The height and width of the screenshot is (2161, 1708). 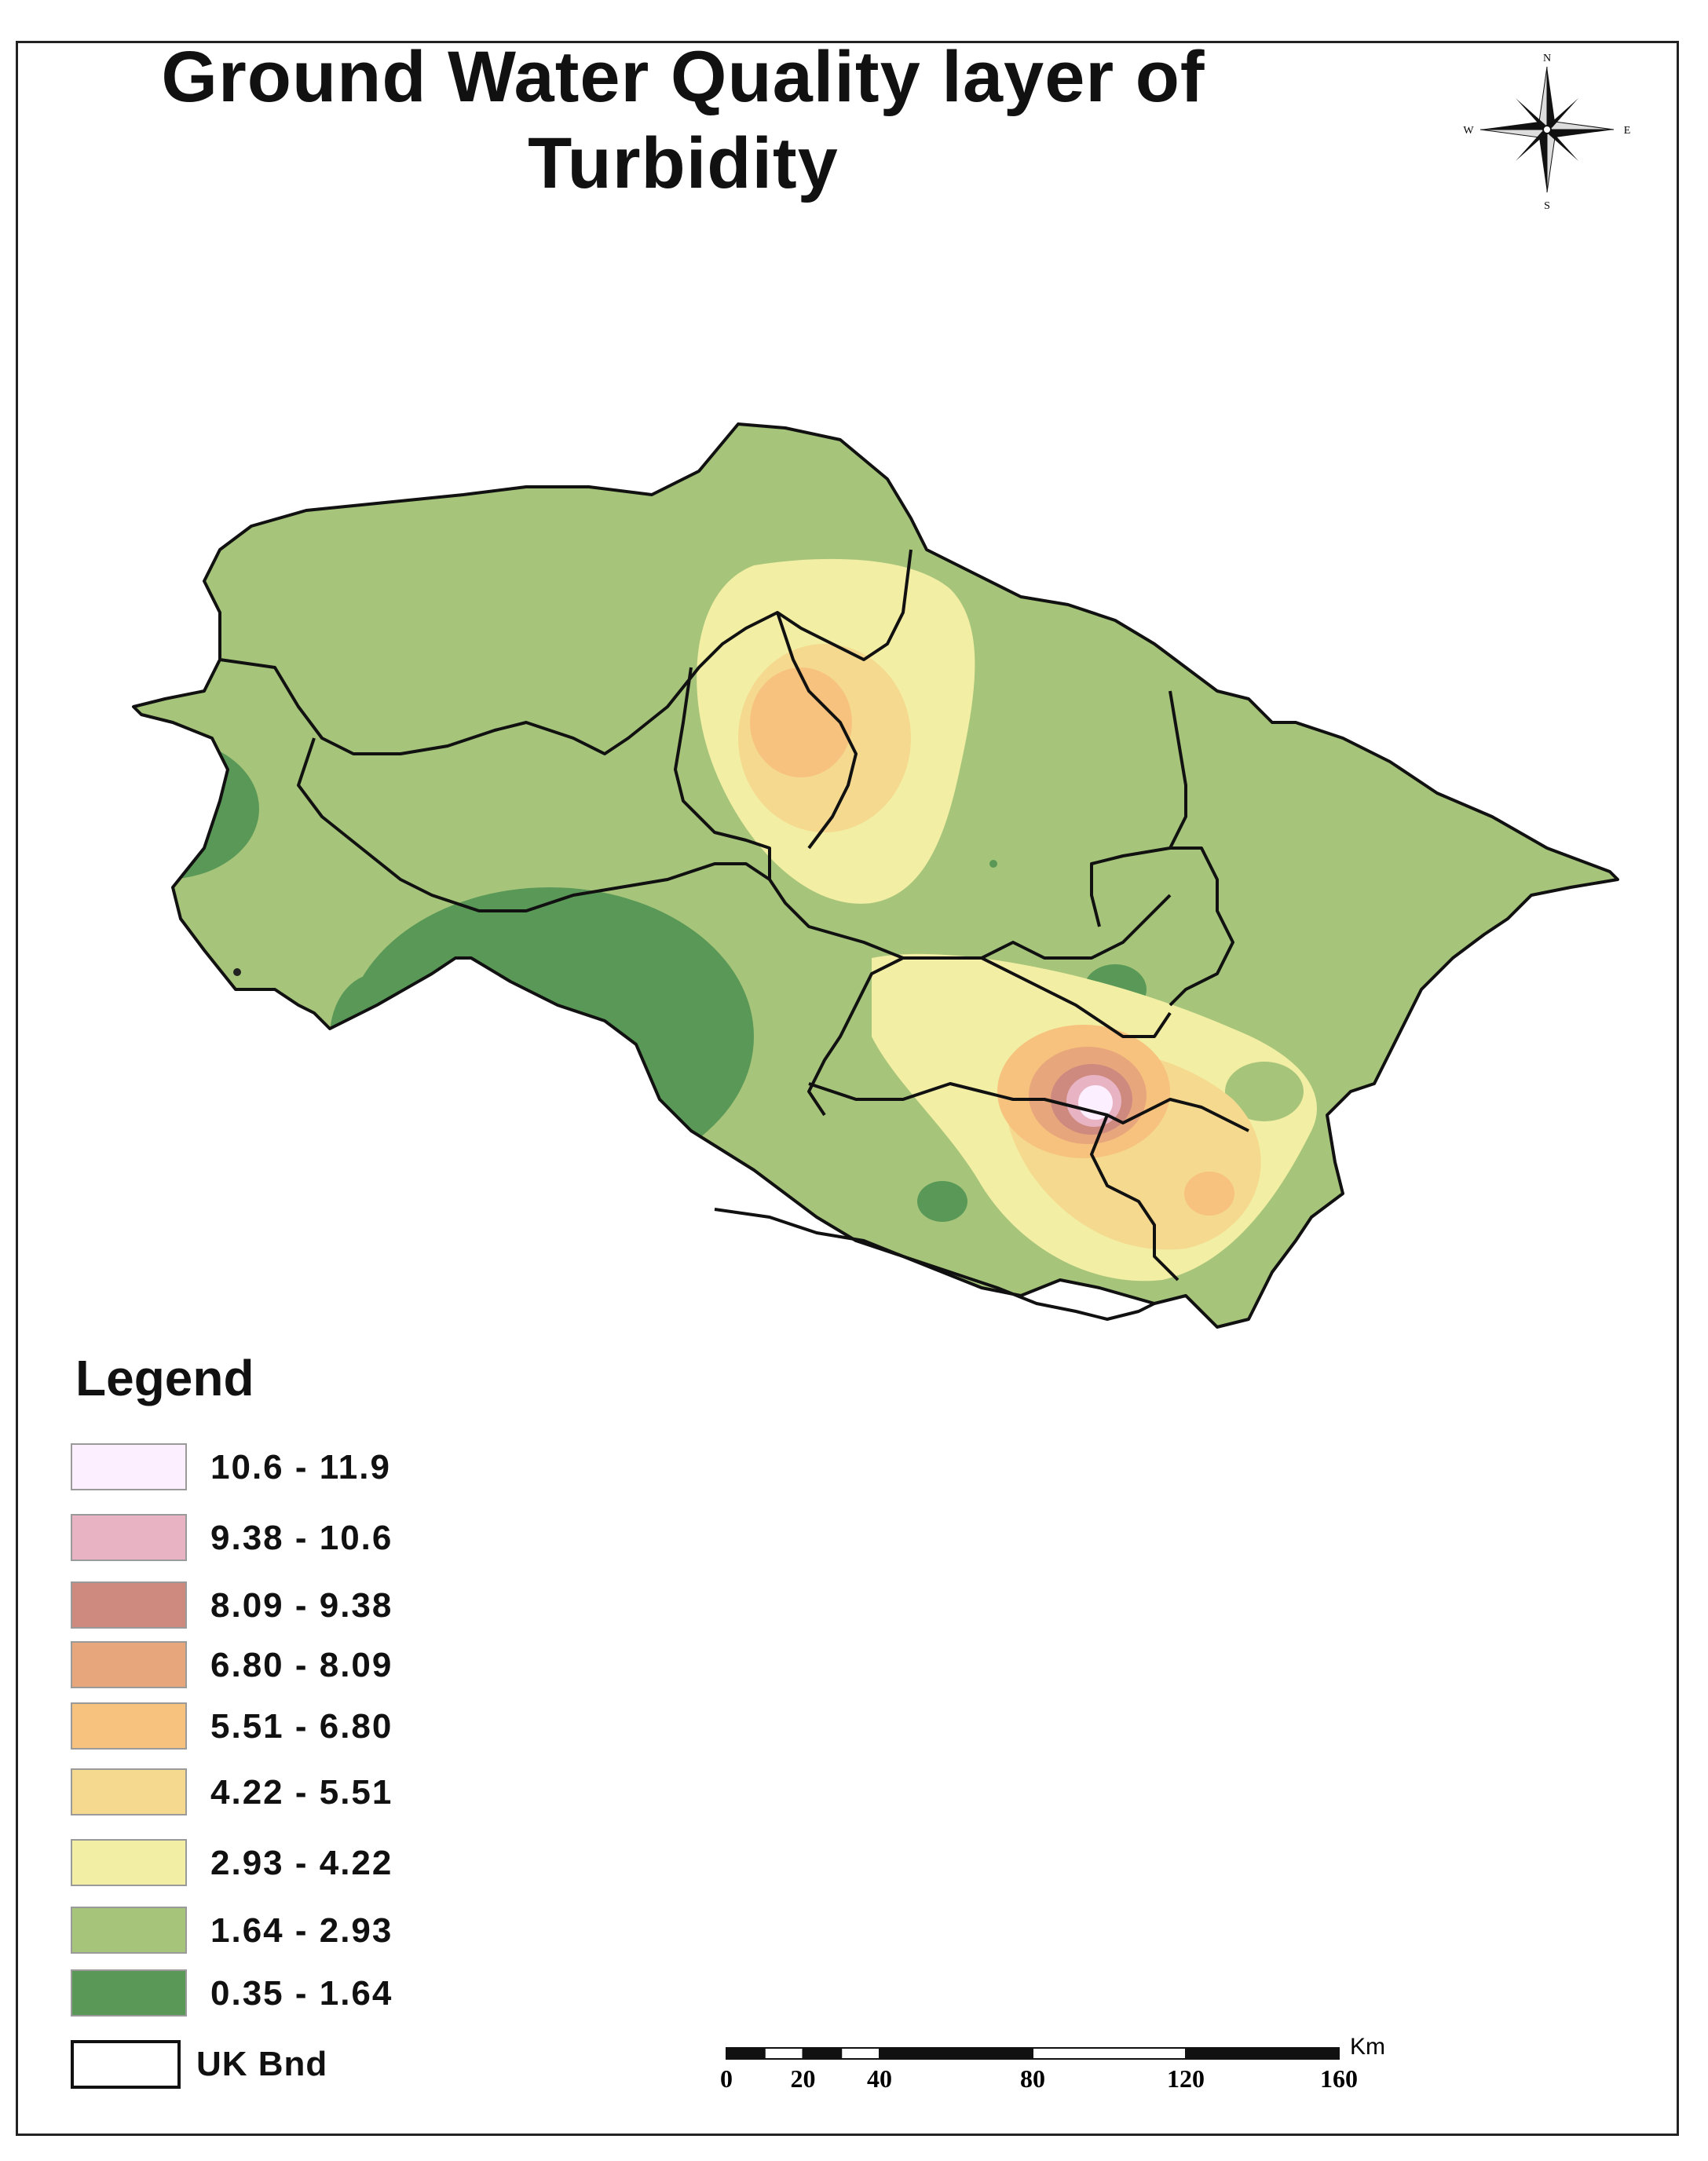 What do you see at coordinates (1186, 2078) in the screenshot?
I see `scale-tick-label: 120` at bounding box center [1186, 2078].